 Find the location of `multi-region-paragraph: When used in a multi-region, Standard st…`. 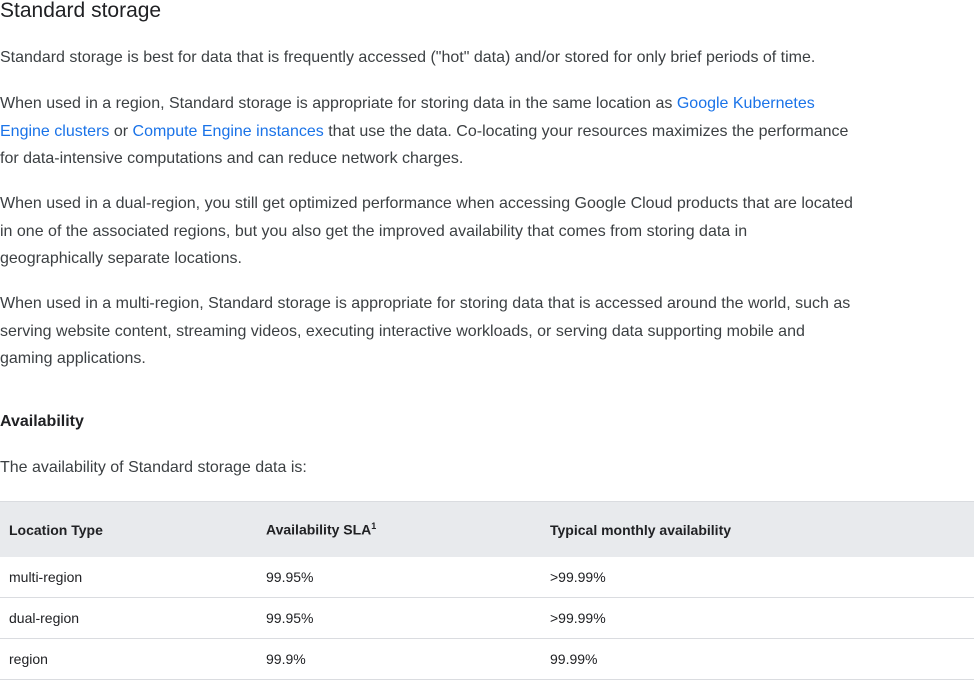

multi-region-paragraph: When used in a multi-region, Standard st… is located at coordinates (425, 331).